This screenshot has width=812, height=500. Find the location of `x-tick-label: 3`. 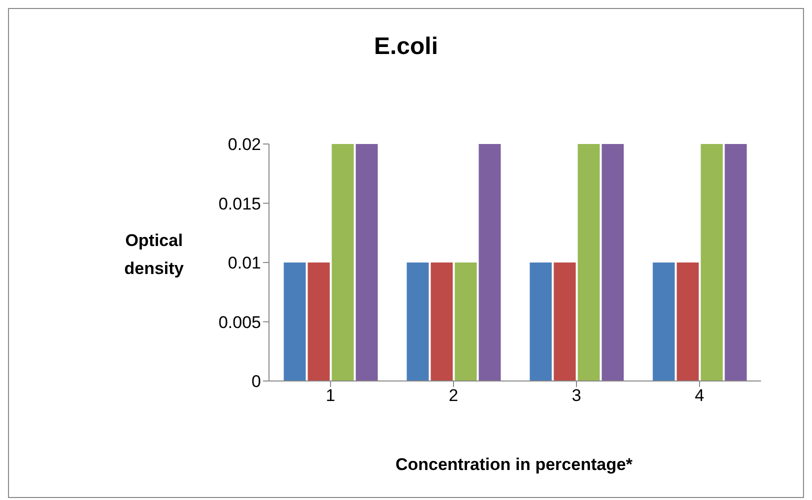

x-tick-label: 3 is located at coordinates (577, 396).